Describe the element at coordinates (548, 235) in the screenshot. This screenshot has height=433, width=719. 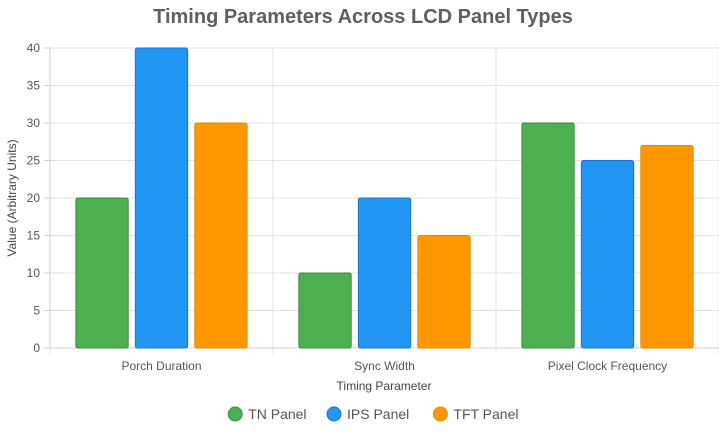
I see `bar-tn-panel-pixel-clock-frequency` at that location.